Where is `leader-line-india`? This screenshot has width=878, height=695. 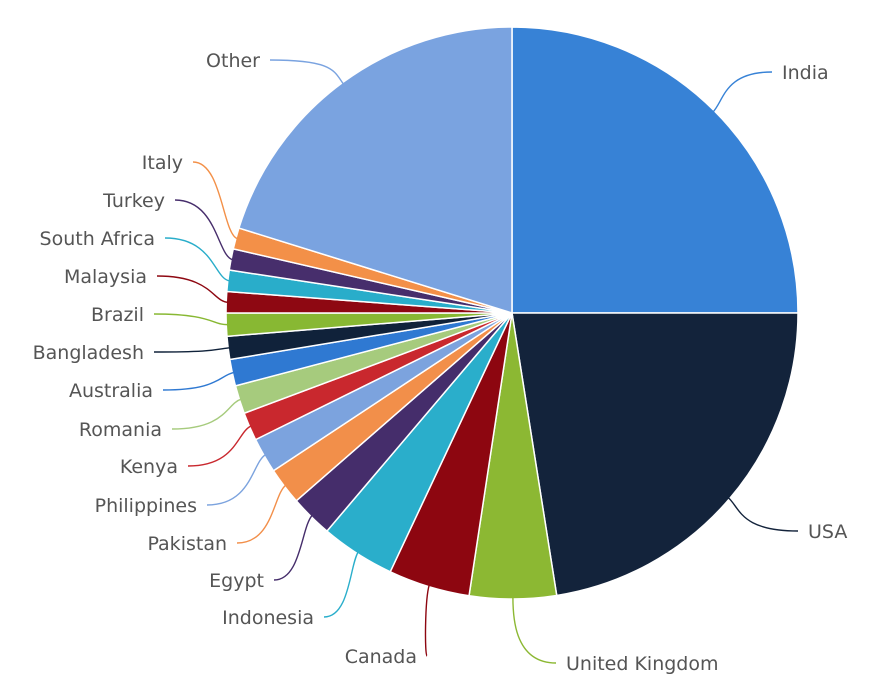
leader-line-india is located at coordinates (742, 92).